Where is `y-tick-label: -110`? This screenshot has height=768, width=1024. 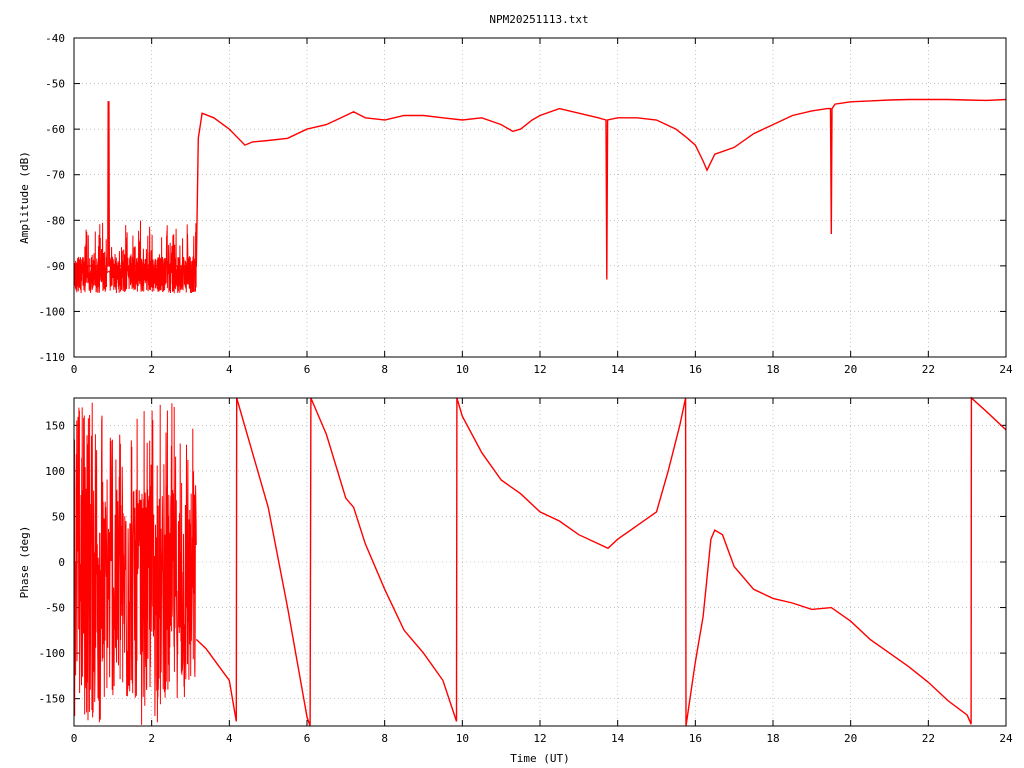
y-tick-label: -110 is located at coordinates (52, 357).